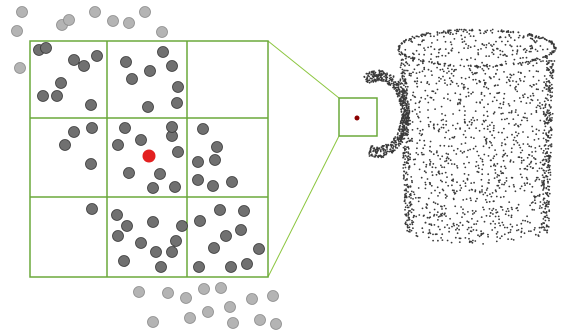 The width and height of the screenshot is (561, 335). What do you see at coordinates (69, 20) in the screenshot?
I see `outside-neighbor-point` at bounding box center [69, 20].